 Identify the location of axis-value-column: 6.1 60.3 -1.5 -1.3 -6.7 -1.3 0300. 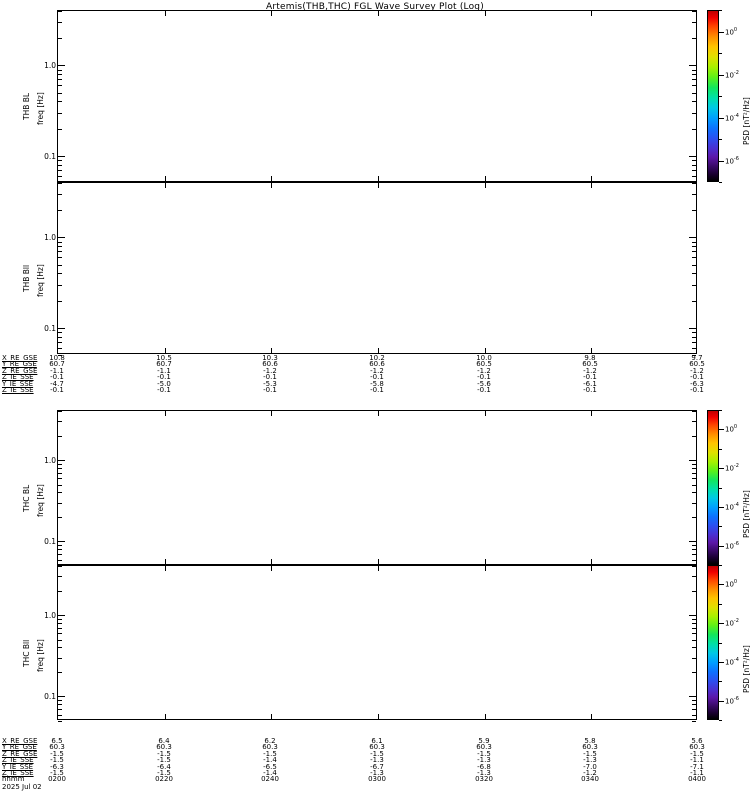
(377, 760).